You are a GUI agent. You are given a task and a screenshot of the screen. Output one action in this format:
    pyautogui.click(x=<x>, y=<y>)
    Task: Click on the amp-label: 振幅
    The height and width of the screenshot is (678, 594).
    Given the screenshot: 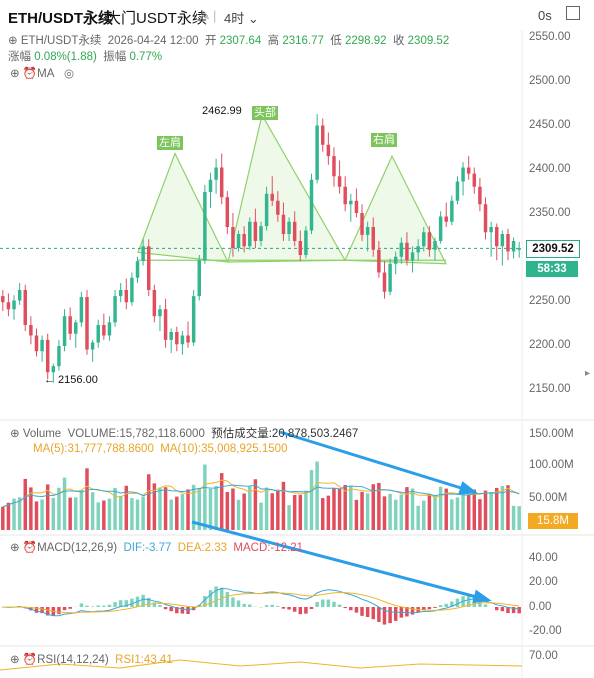 What is the action you would take?
    pyautogui.click(x=115, y=57)
    